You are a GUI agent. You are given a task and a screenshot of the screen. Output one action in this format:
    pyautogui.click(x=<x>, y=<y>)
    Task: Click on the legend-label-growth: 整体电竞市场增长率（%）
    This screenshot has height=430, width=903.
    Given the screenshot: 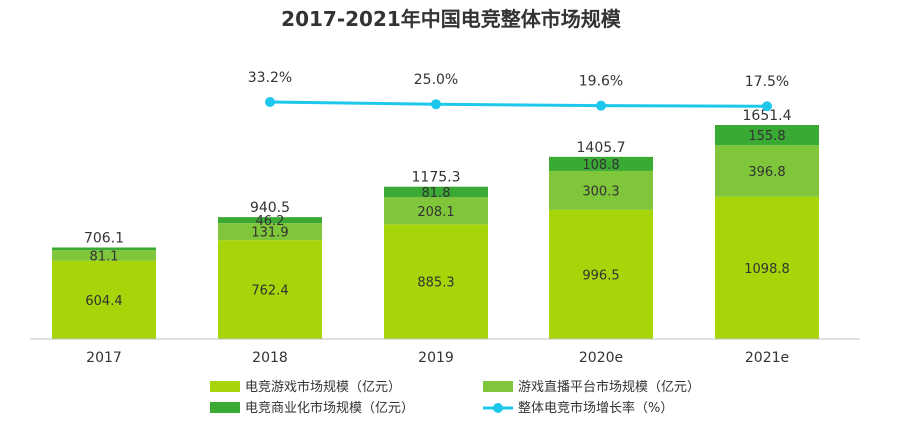 What is the action you would take?
    pyautogui.click(x=595, y=408)
    